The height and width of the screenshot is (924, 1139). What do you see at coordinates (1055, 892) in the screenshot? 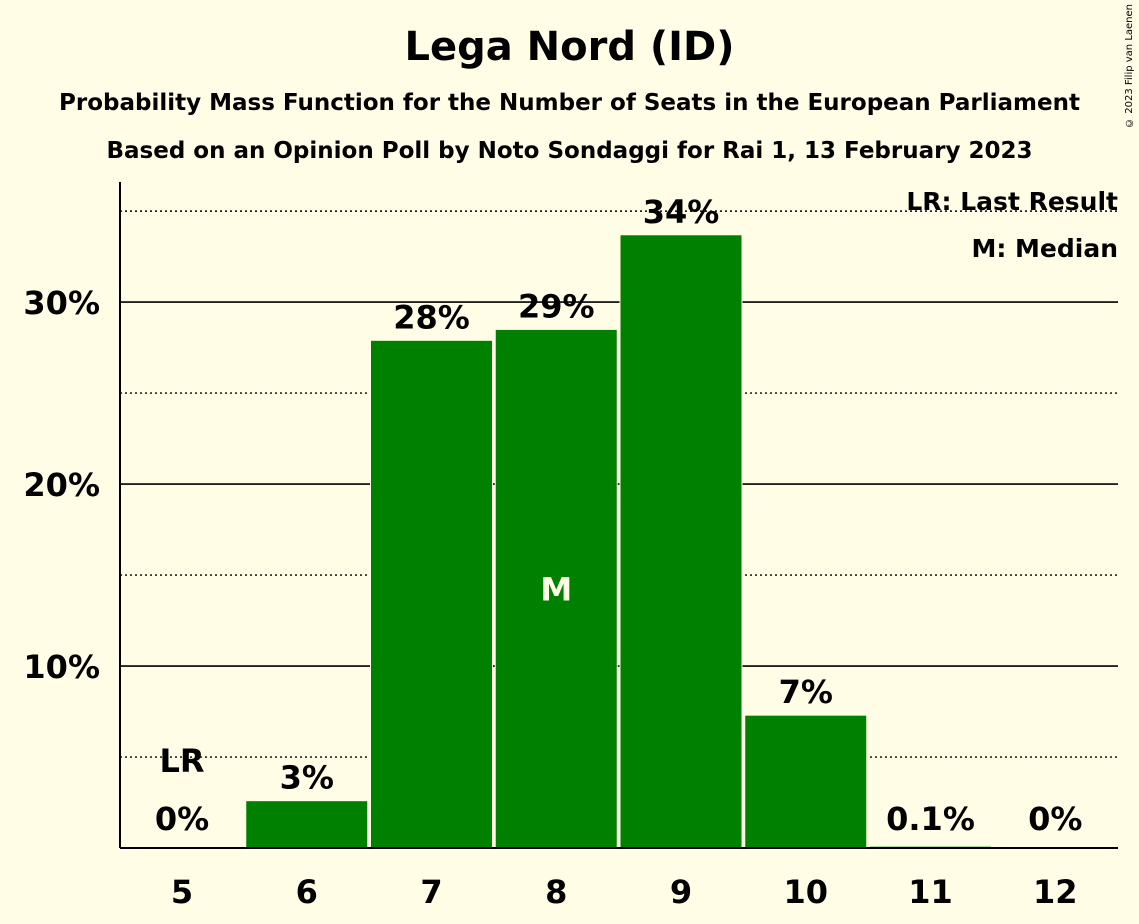
I see `x-tick-label: 12` at bounding box center [1055, 892].